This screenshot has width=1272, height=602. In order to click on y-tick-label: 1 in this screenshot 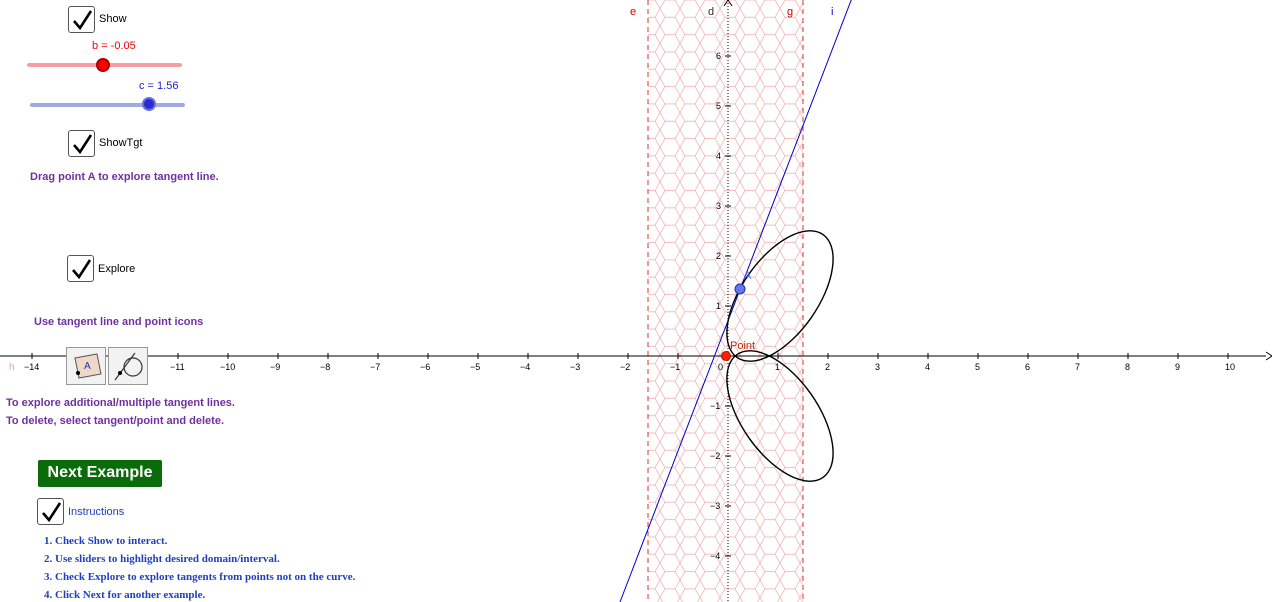, I will do `click(718, 306)`.